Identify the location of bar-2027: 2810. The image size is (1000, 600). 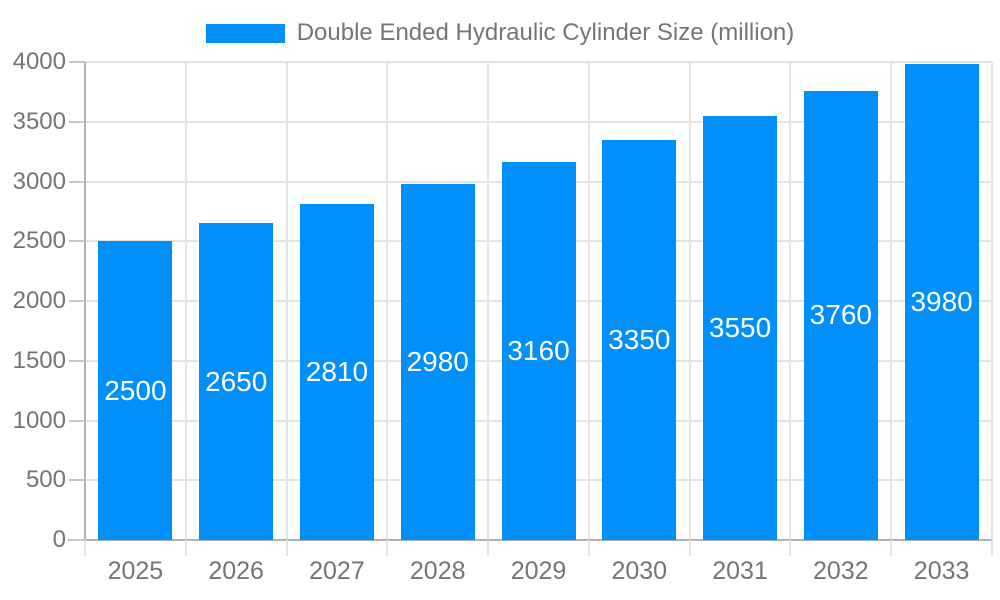
(336, 372).